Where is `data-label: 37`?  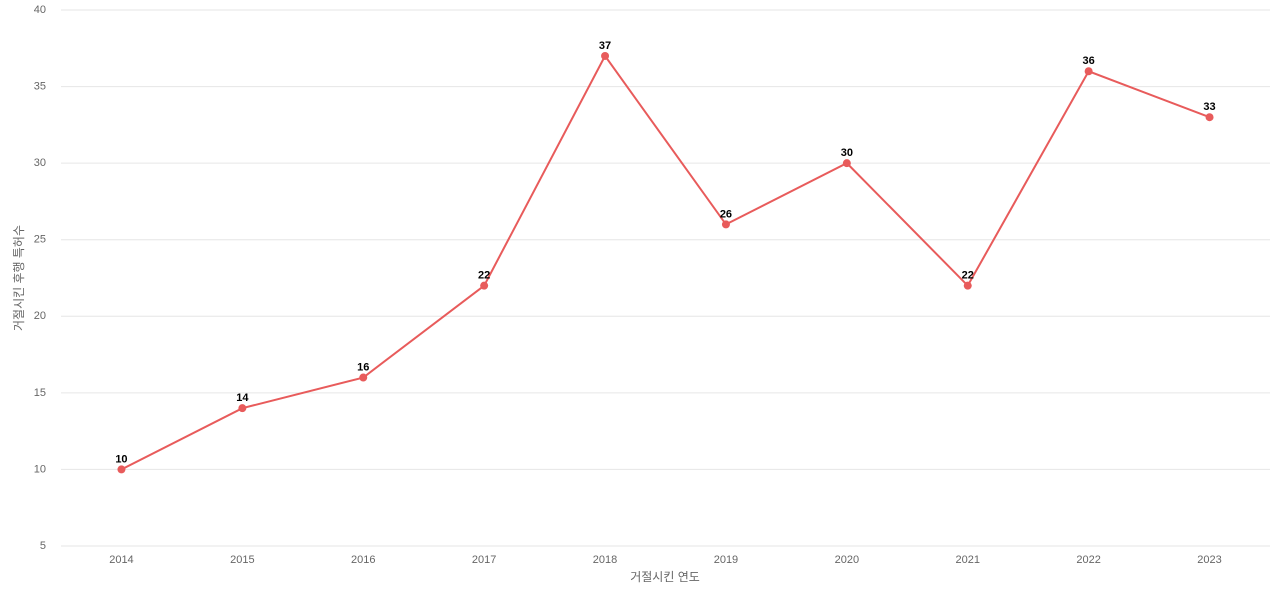
data-label: 37 is located at coordinates (605, 46).